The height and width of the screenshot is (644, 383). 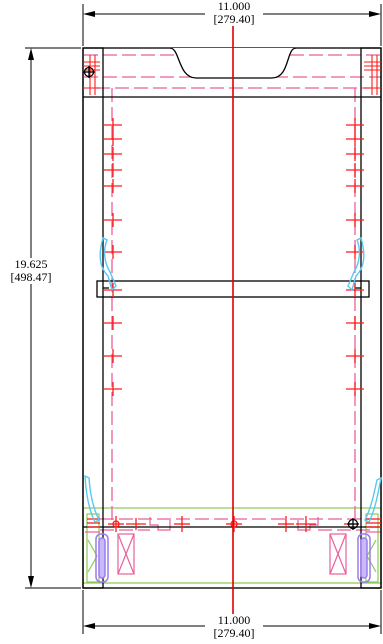 I want to click on top-width-metric: [279.40], so click(x=234, y=19).